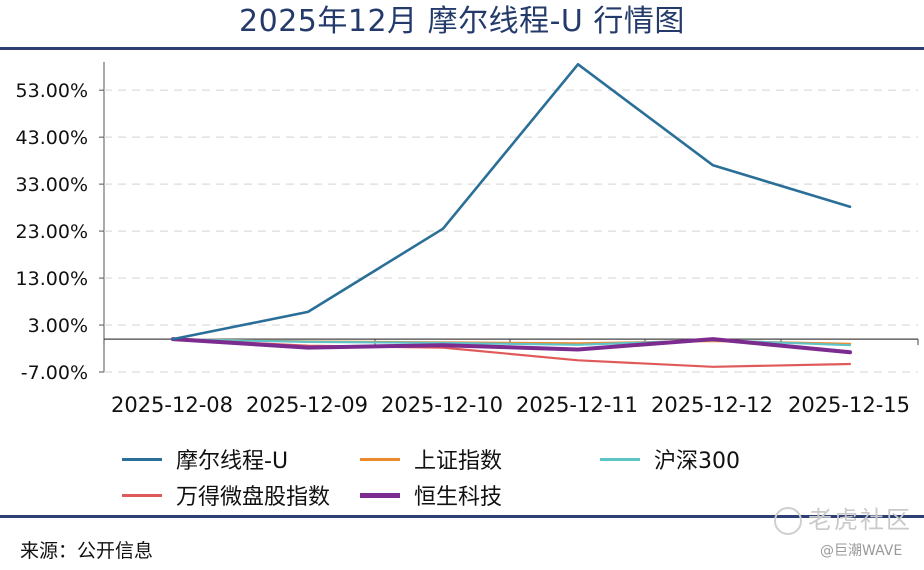 This screenshot has width=924, height=570. Describe the element at coordinates (172, 405) in the screenshot. I see `x-tick-label: 2025-12-08` at that location.